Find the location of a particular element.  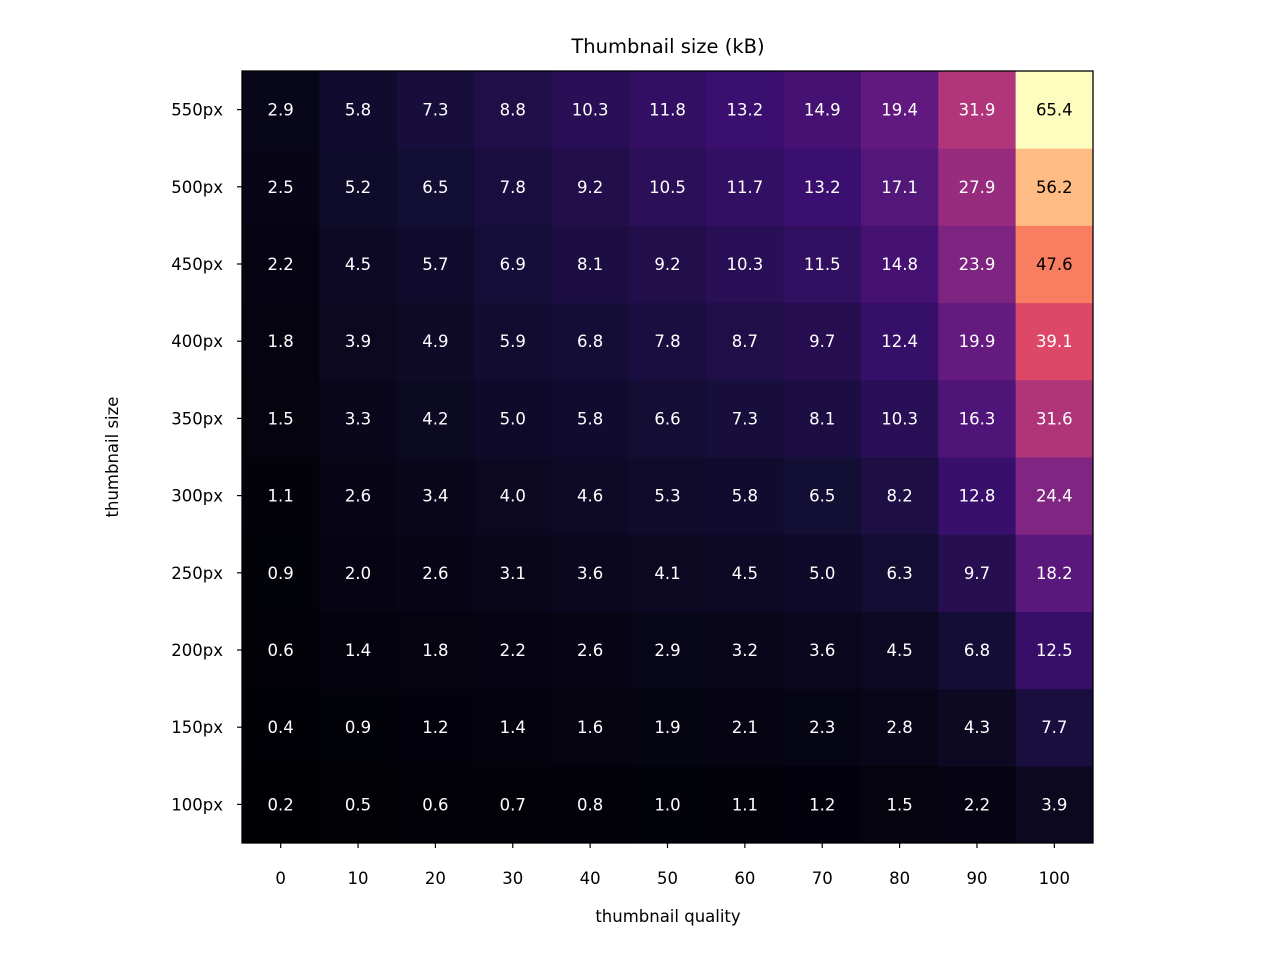

y-tick-label: 500px is located at coordinates (197, 187).